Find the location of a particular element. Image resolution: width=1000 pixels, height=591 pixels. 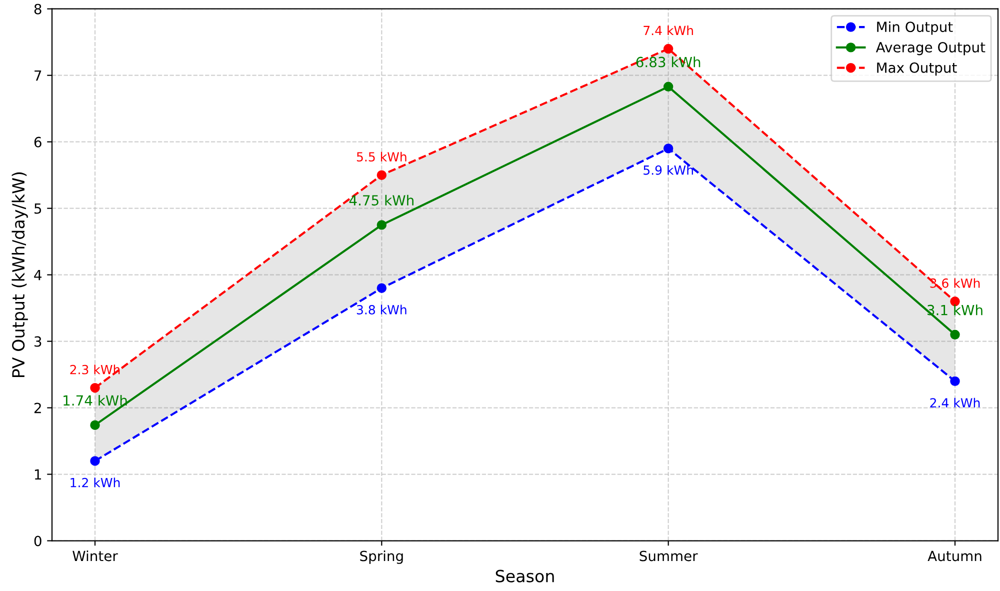

data-label: 2.4 kWh is located at coordinates (955, 403).